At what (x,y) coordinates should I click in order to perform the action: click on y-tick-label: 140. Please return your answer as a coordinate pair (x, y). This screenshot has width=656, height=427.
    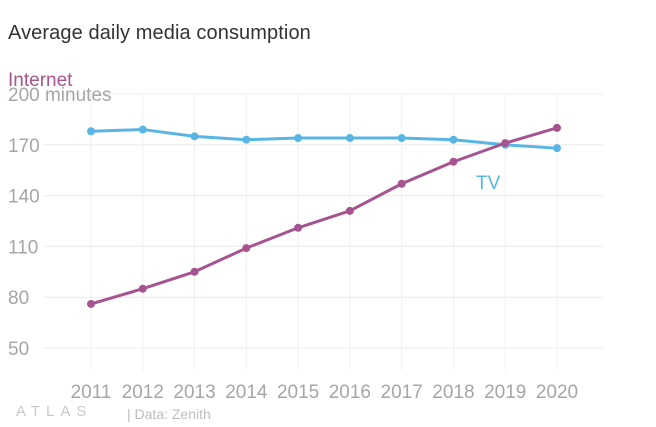
    Looking at the image, I should click on (24, 197).